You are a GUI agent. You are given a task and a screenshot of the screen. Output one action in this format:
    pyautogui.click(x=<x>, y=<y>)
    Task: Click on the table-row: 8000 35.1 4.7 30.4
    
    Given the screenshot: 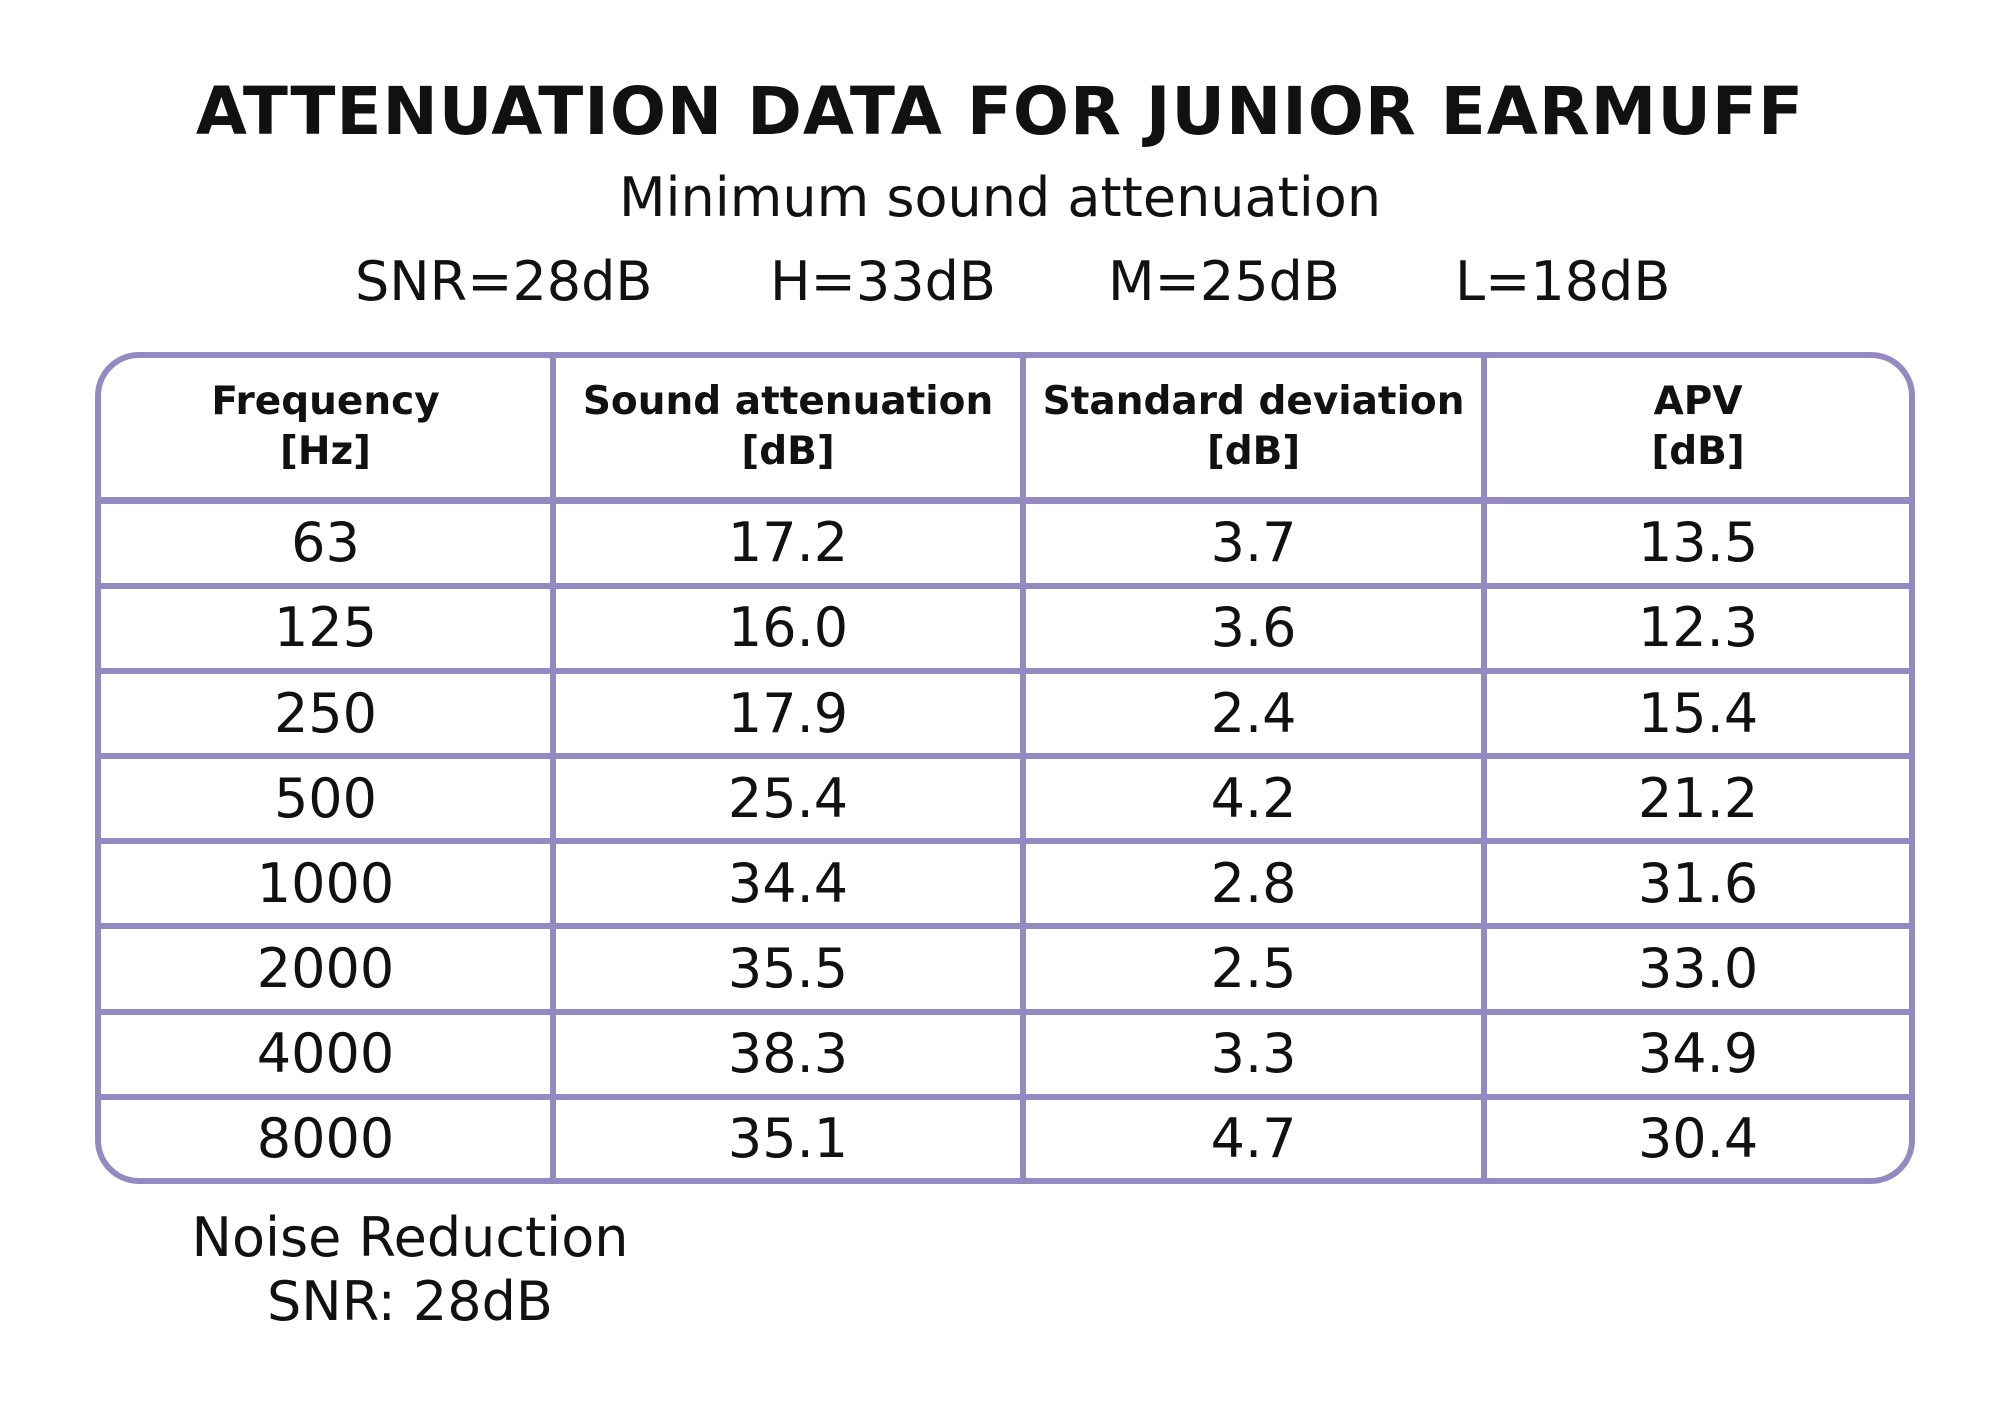 What is the action you would take?
    pyautogui.click(x=1005, y=1137)
    